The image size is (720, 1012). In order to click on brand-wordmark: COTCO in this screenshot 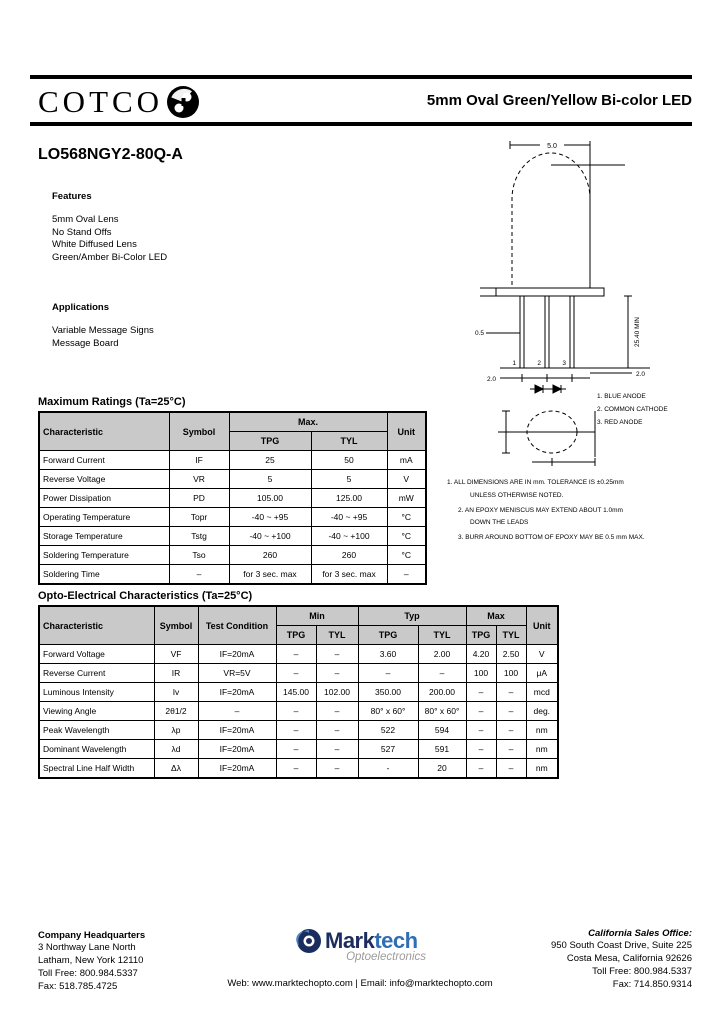, I will do `click(101, 101)`.